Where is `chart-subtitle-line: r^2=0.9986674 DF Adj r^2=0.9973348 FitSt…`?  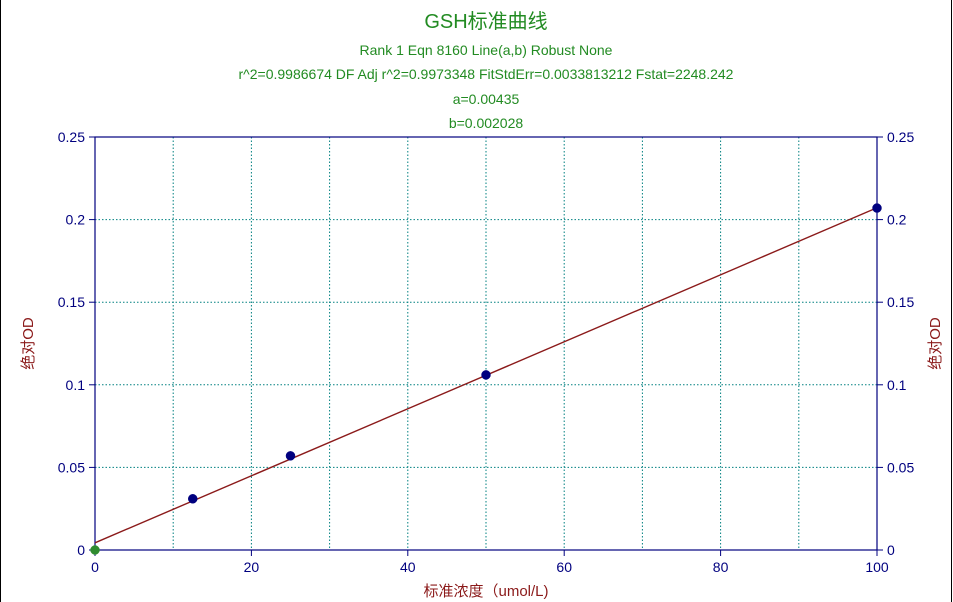
chart-subtitle-line: r^2=0.9986674 DF Adj r^2=0.9973348 FitSt… is located at coordinates (486, 74).